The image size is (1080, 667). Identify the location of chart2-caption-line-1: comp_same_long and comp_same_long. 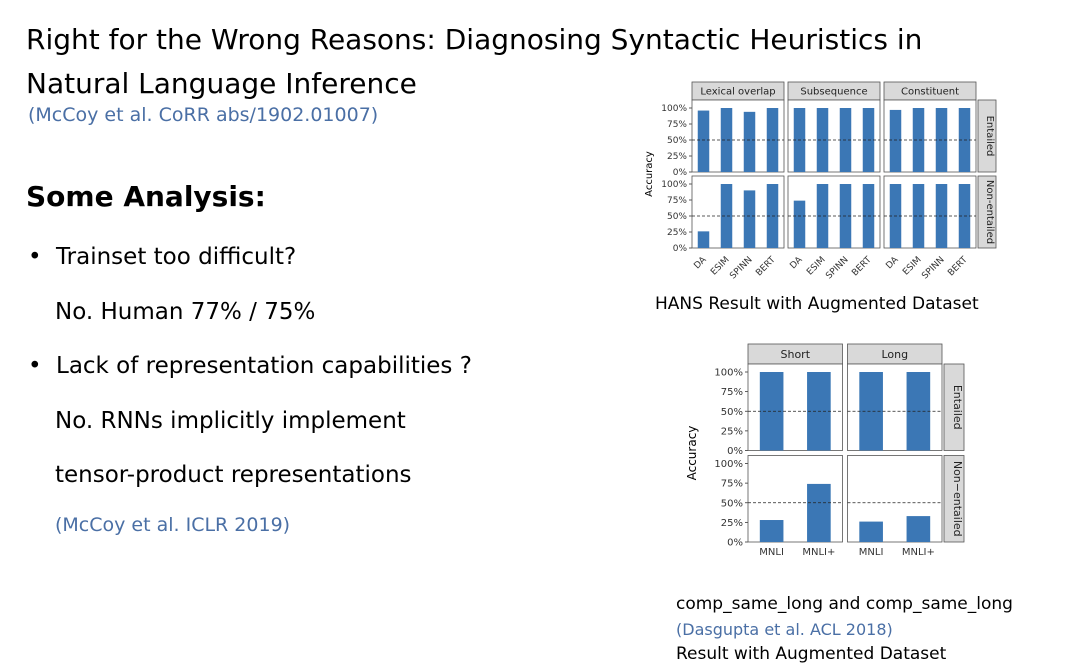
(844, 604).